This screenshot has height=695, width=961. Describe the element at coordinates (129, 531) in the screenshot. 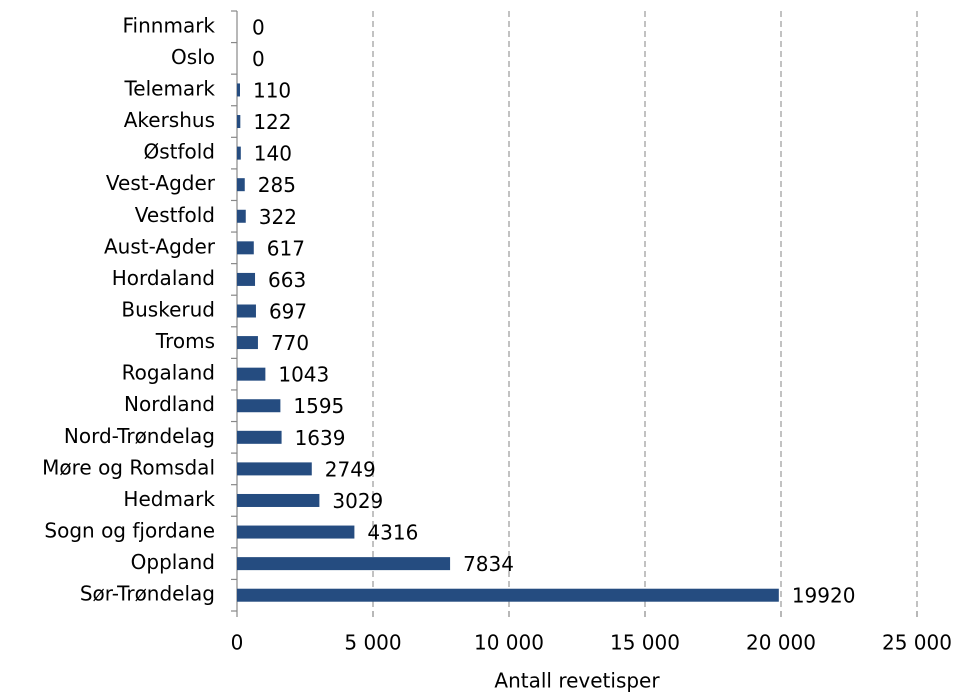

I see `y-tick-label: Sogn og fjordane` at that location.